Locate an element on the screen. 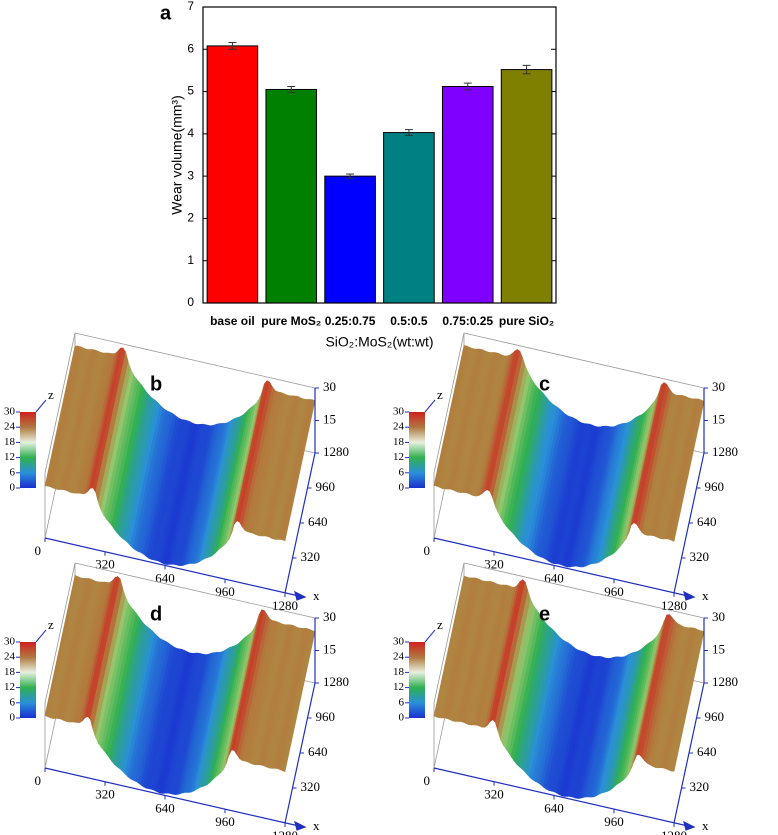  x-tick-label: pure MoS₂ is located at coordinates (291, 321).